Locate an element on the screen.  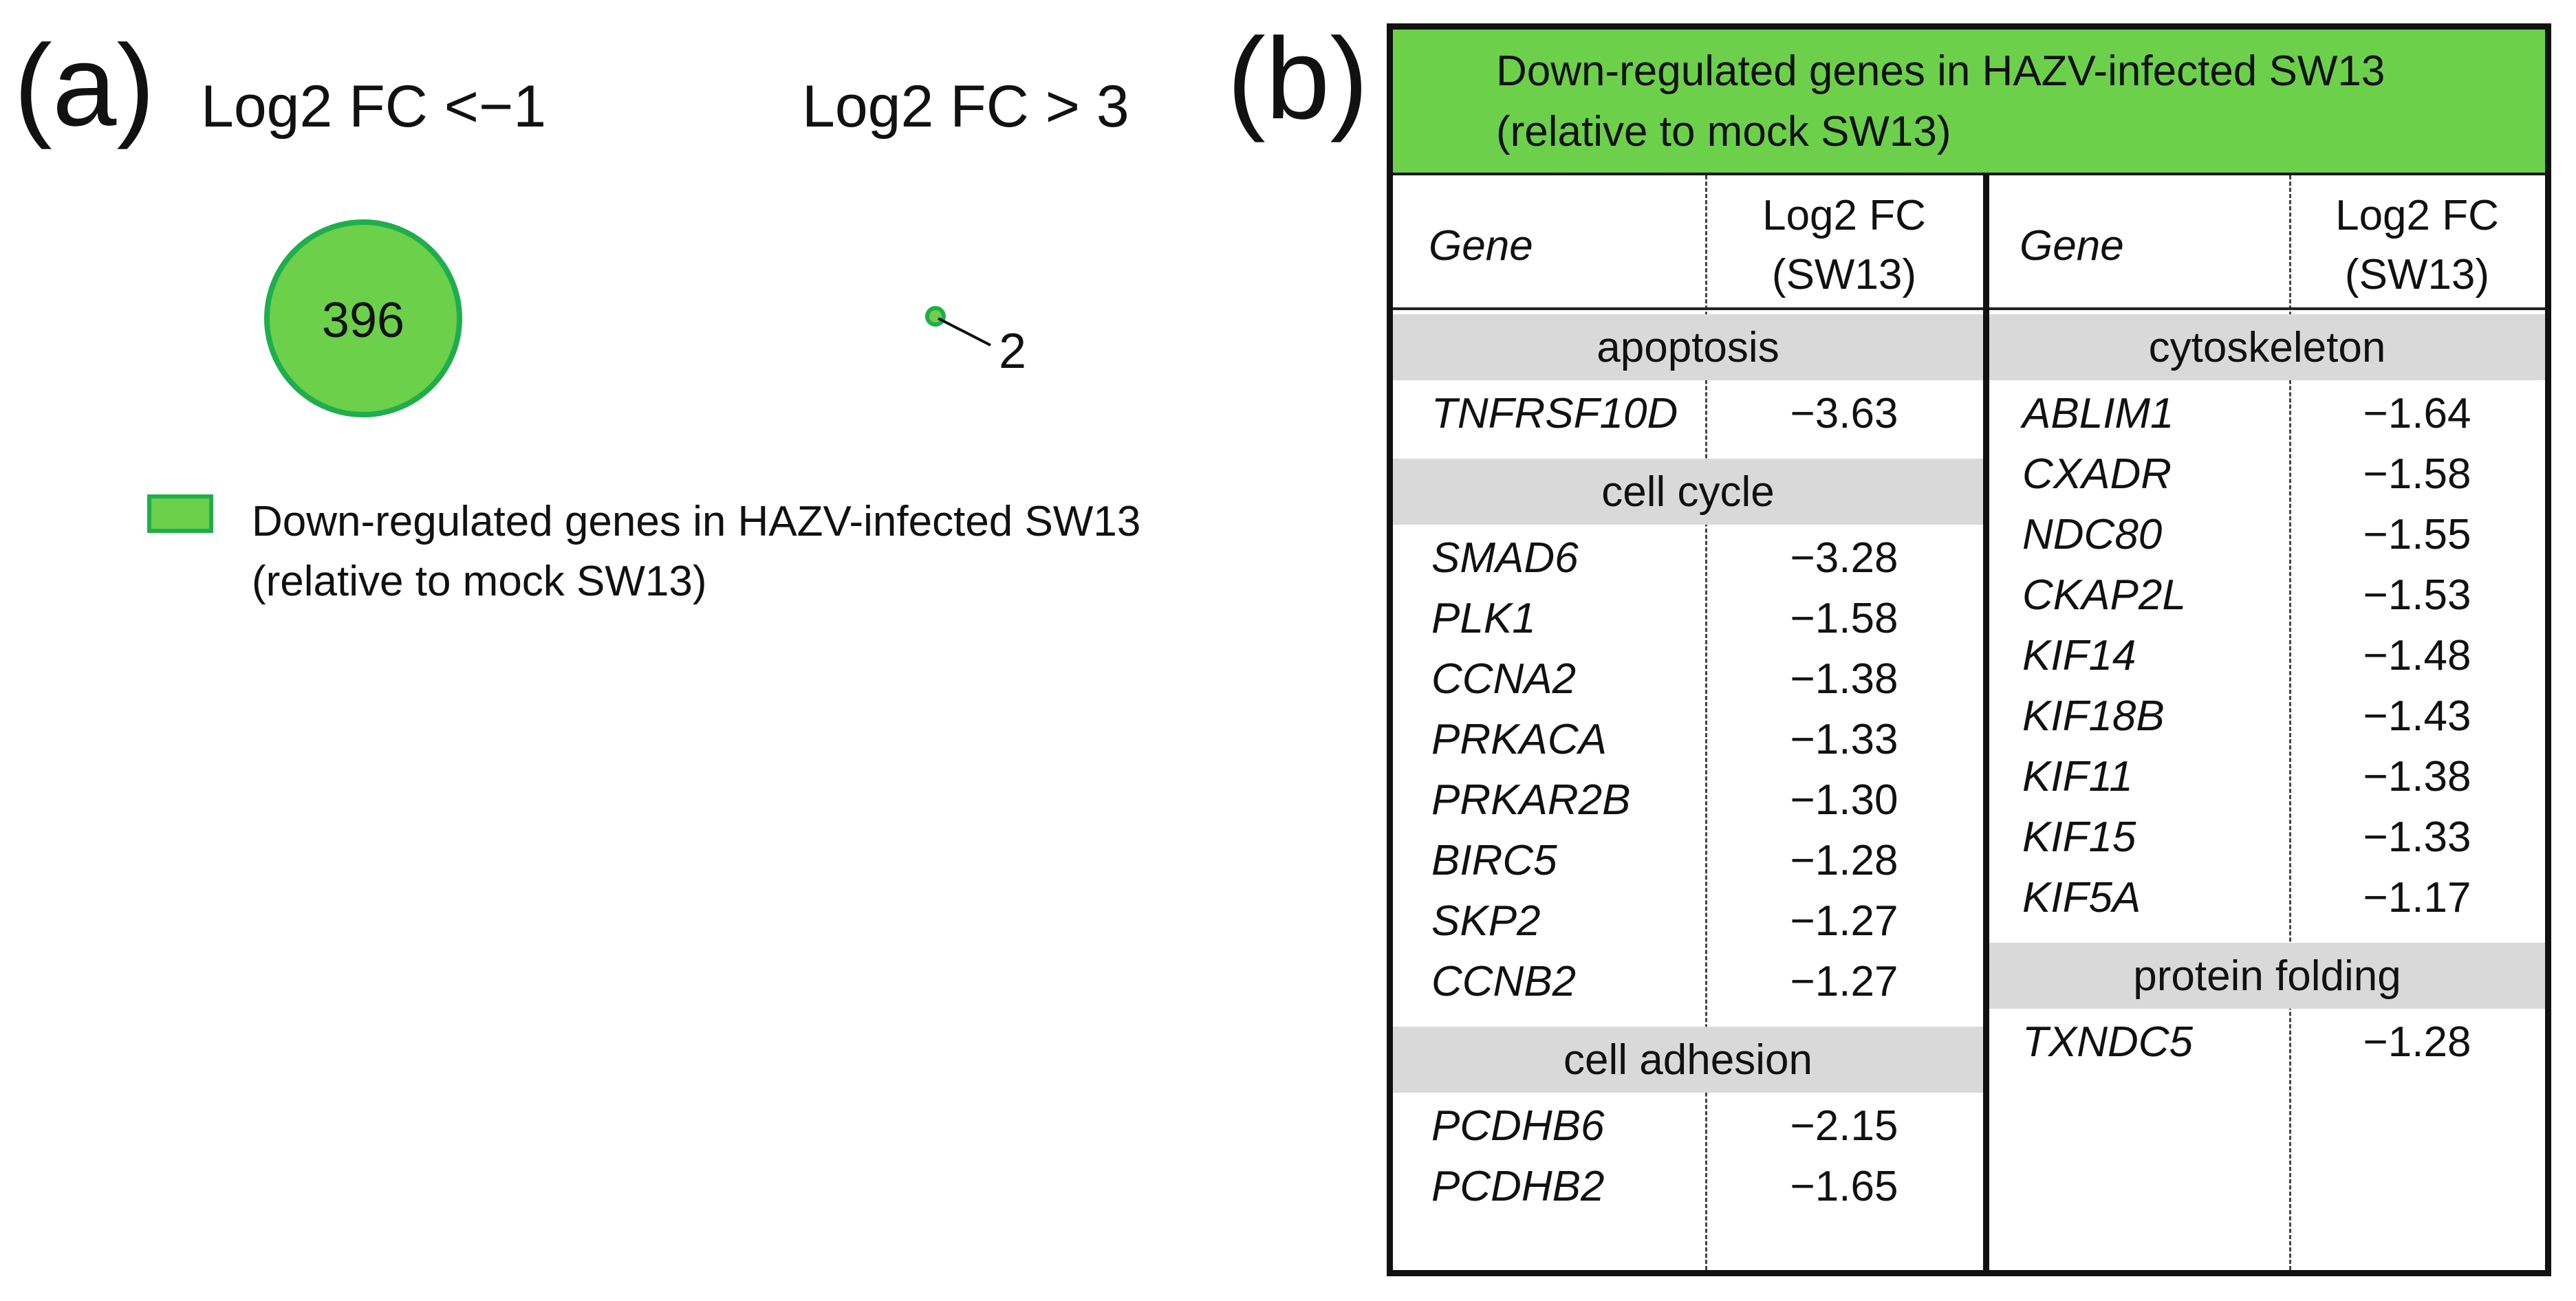
venn-circle-small is located at coordinates (935, 316).